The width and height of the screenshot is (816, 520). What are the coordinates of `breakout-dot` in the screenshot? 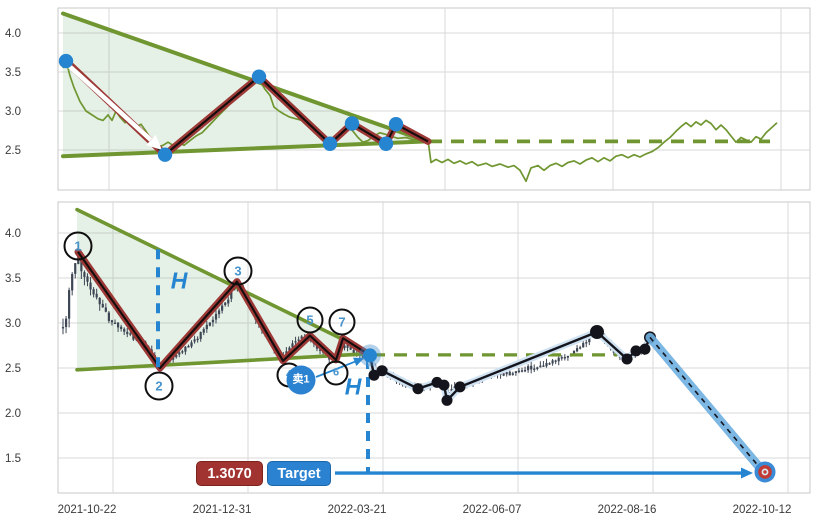 It's located at (370, 355).